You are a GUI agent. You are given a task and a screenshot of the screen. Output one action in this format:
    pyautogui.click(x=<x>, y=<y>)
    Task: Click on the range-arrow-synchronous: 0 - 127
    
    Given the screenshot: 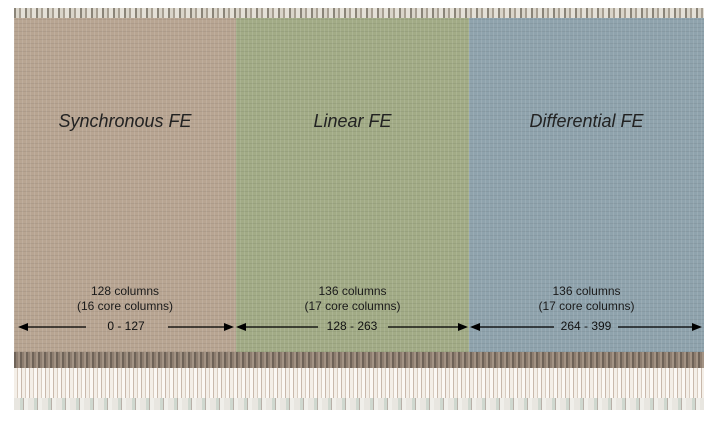 What is the action you would take?
    pyautogui.click(x=126, y=327)
    